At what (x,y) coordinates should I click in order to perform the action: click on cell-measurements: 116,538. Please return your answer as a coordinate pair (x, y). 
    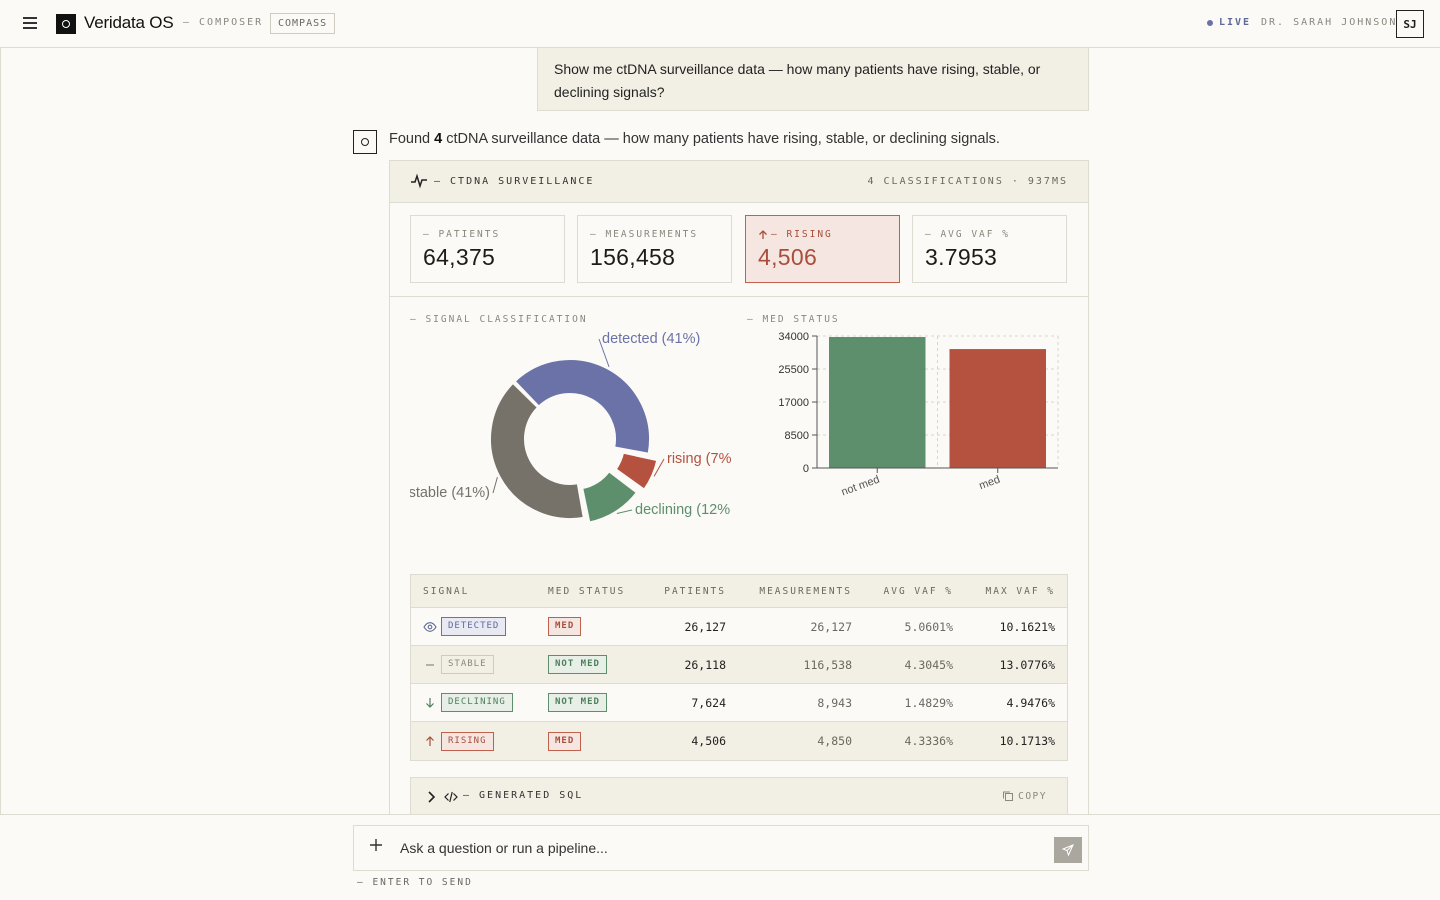
    Looking at the image, I should click on (827, 664).